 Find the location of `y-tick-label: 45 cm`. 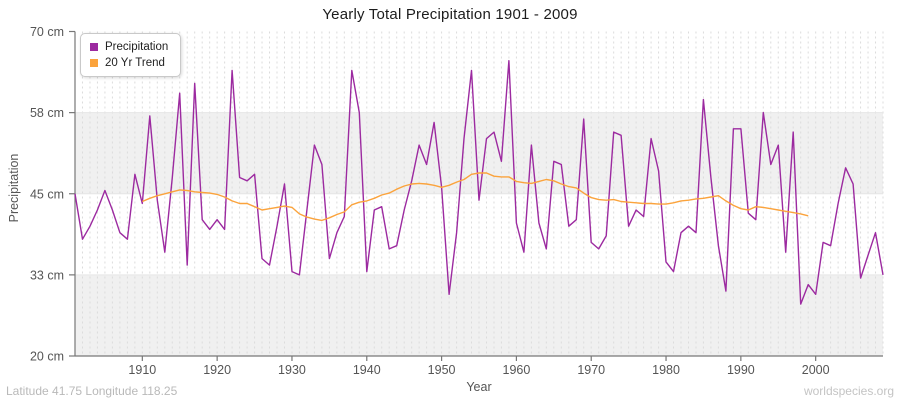

y-tick-label: 45 cm is located at coordinates (47, 194).